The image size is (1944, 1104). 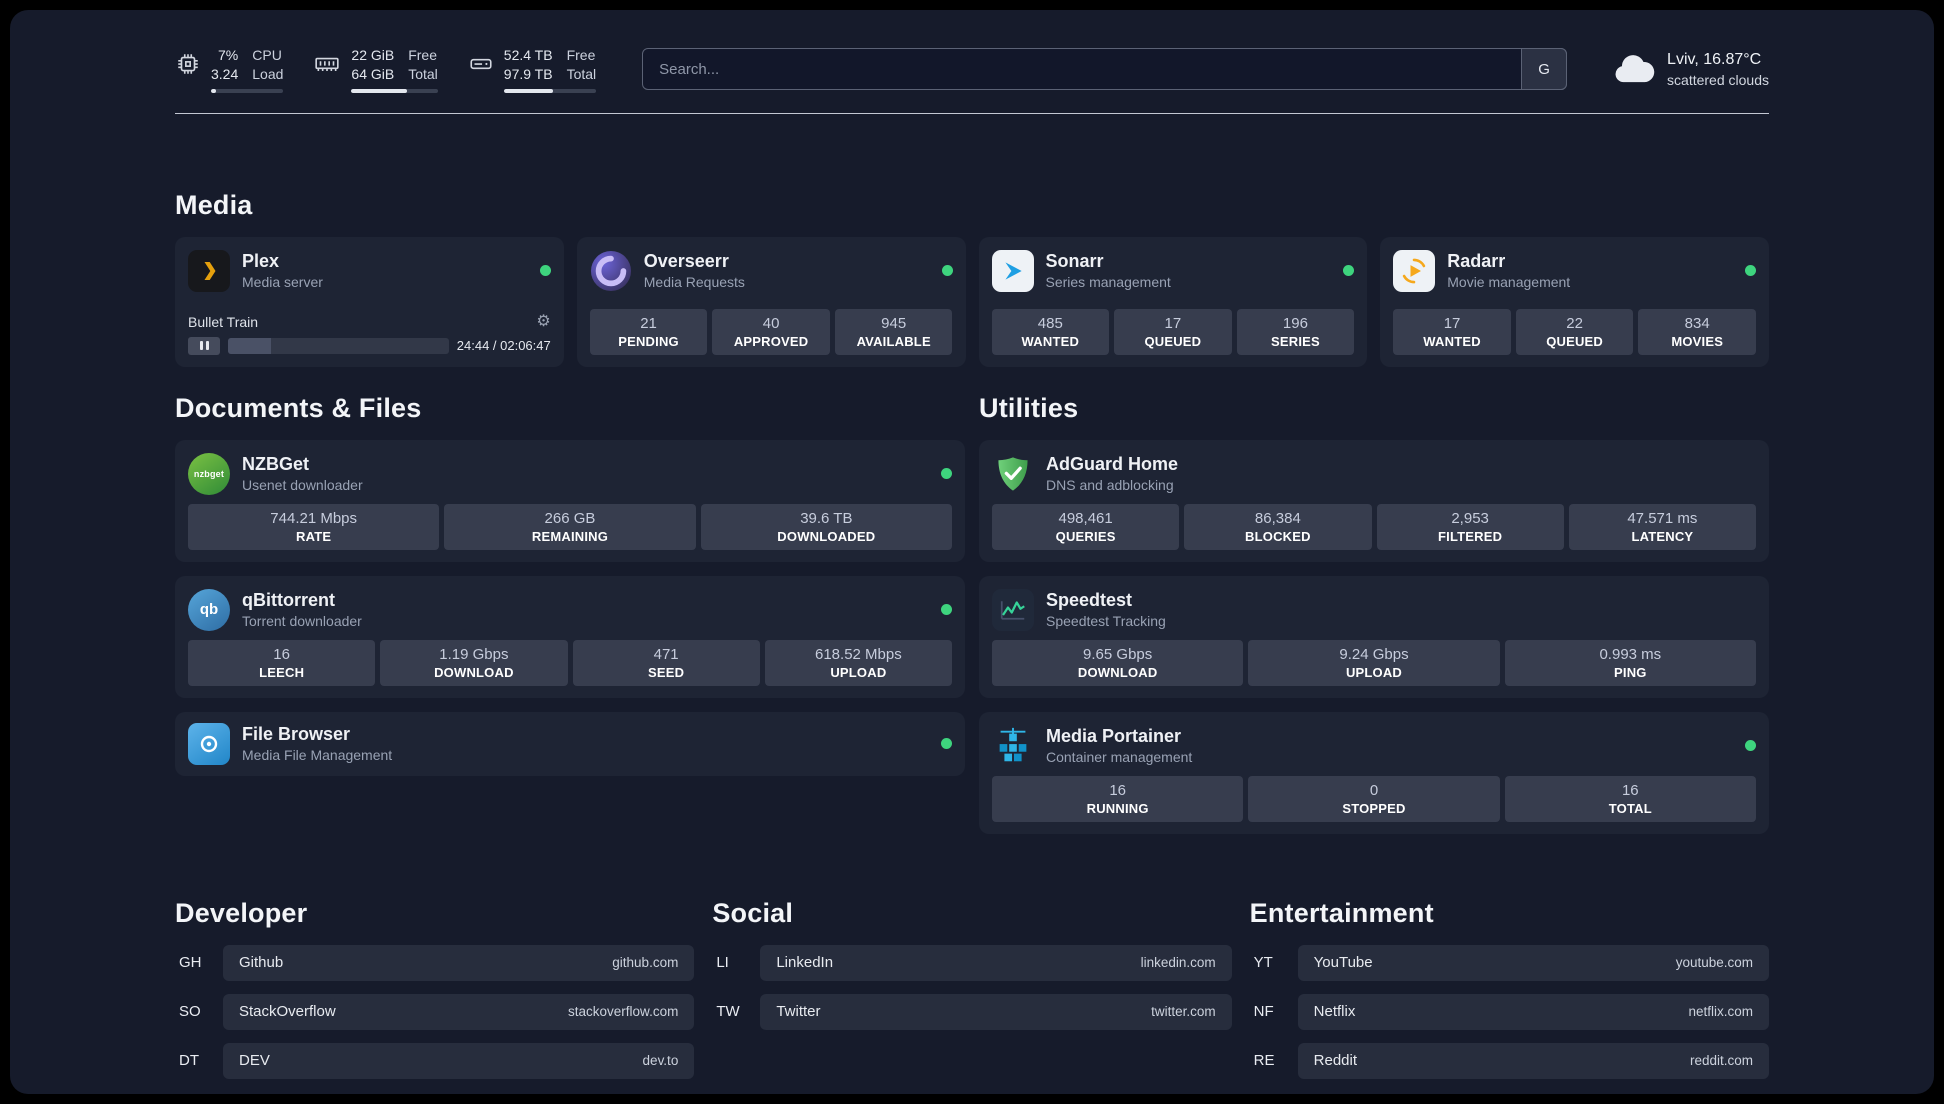 I want to click on disk-free-value: 52.4 TB, so click(x=528, y=55).